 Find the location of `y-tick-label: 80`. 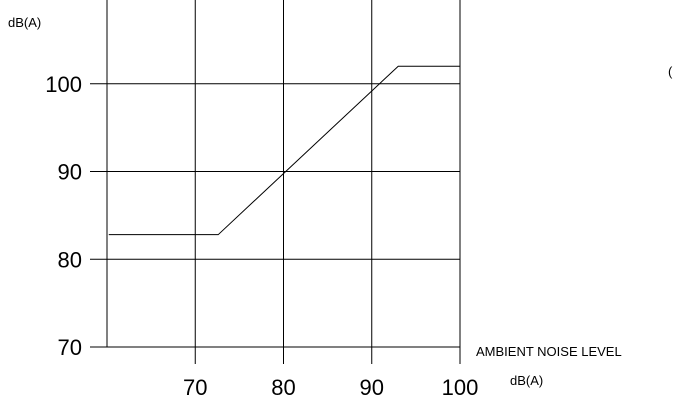

y-tick-label: 80 is located at coordinates (70, 259).